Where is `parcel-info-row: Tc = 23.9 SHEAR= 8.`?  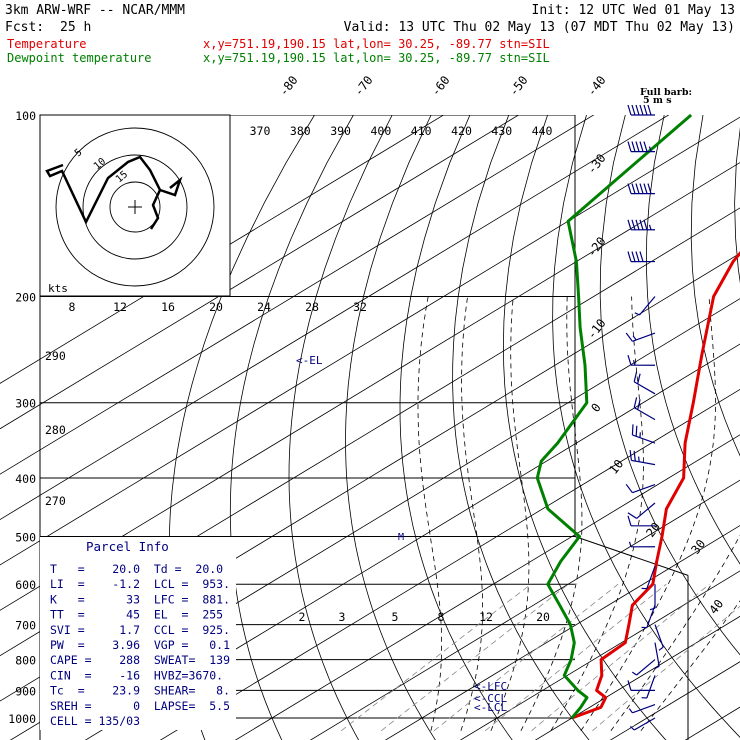
parcel-info-row: Tc = 23.9 SHEAR= 8. is located at coordinates (140, 691).